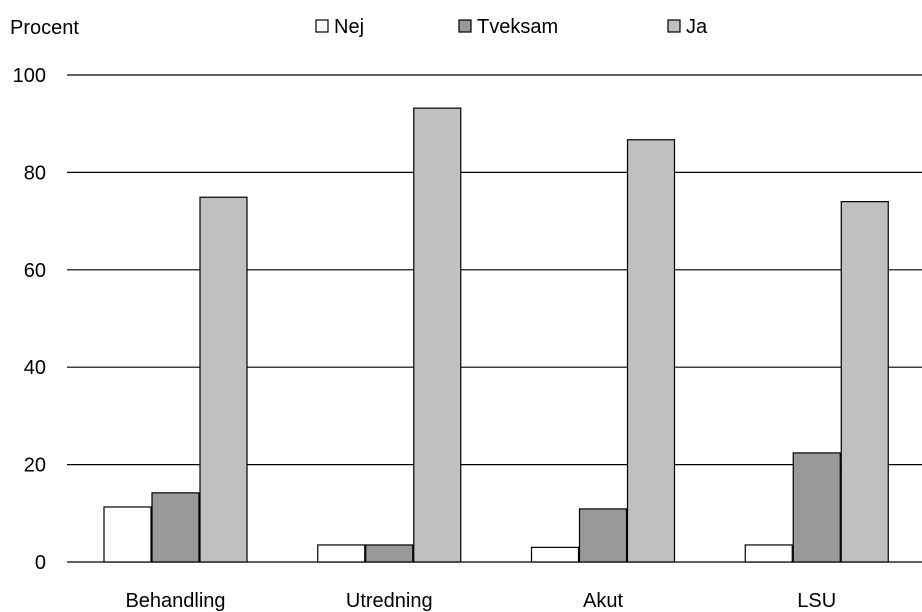  What do you see at coordinates (40, 563) in the screenshot?
I see `y-tick-label: 0` at bounding box center [40, 563].